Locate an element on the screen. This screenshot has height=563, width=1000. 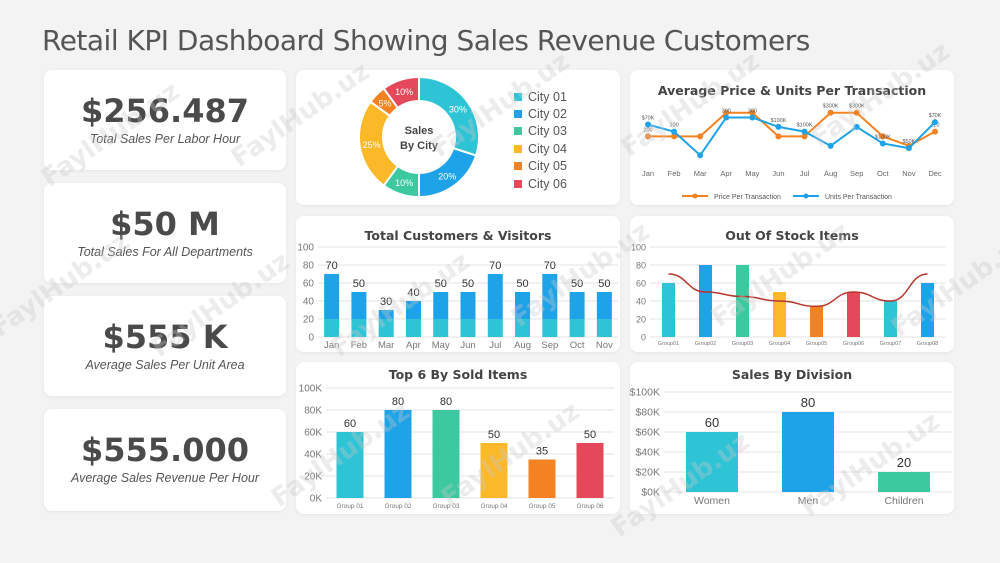
donut-center-label: Sales is located at coordinates (419, 131).